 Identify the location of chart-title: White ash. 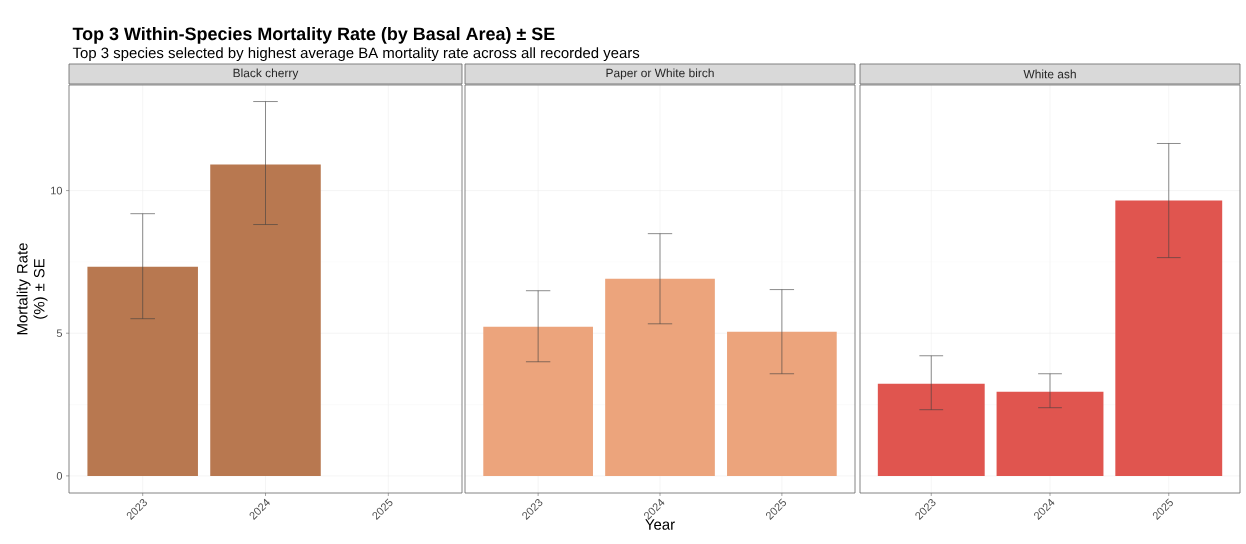
(1049, 74).